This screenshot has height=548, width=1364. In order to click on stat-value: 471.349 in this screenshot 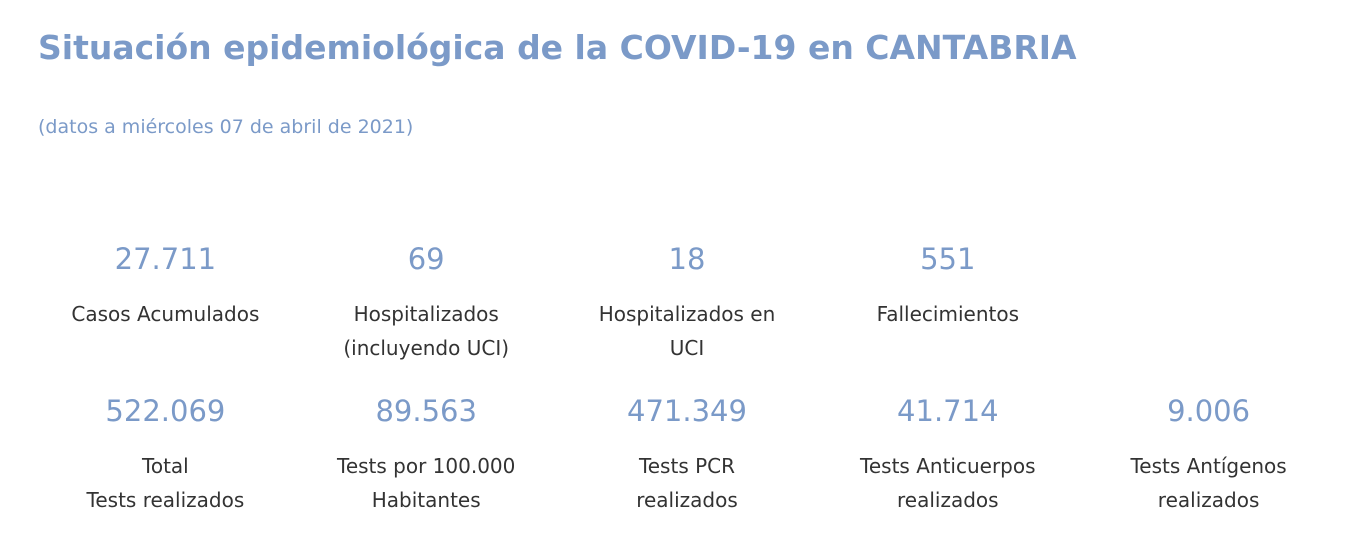, I will do `click(687, 411)`.